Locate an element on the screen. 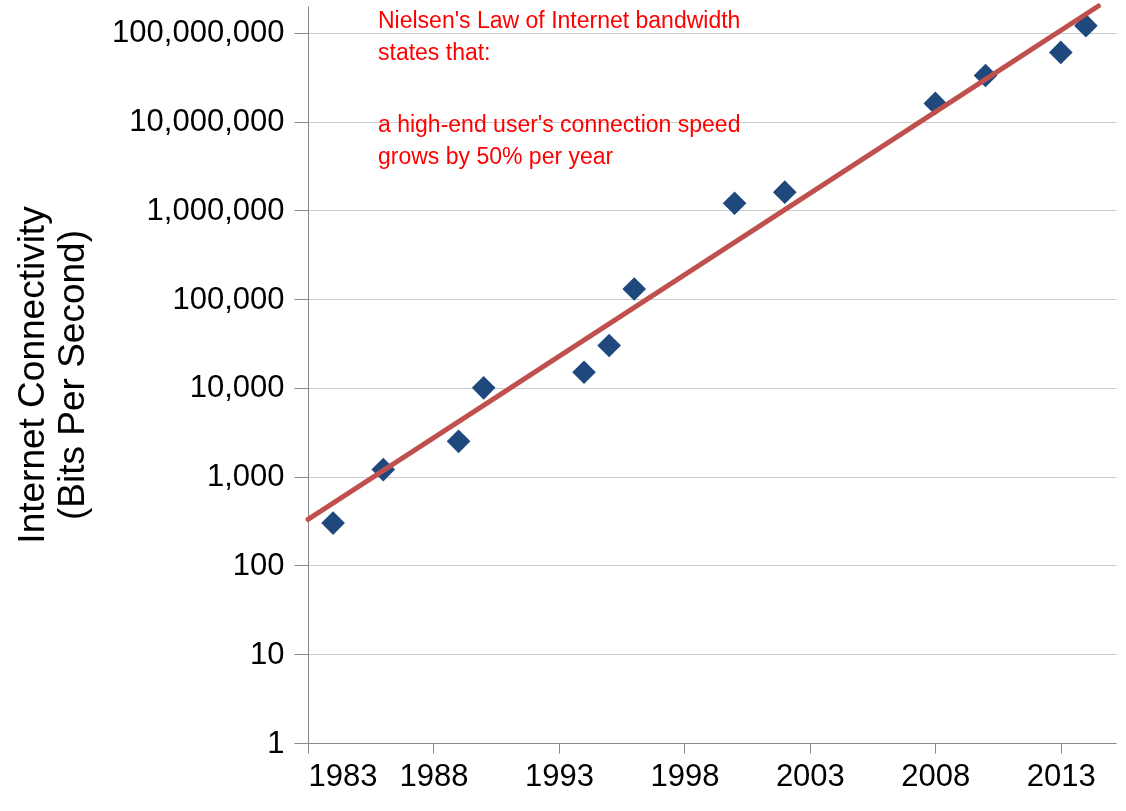 This screenshot has width=1126, height=811. y-axis-title: Internet Connectivity (Bits Per Second) is located at coordinates (52, 374).